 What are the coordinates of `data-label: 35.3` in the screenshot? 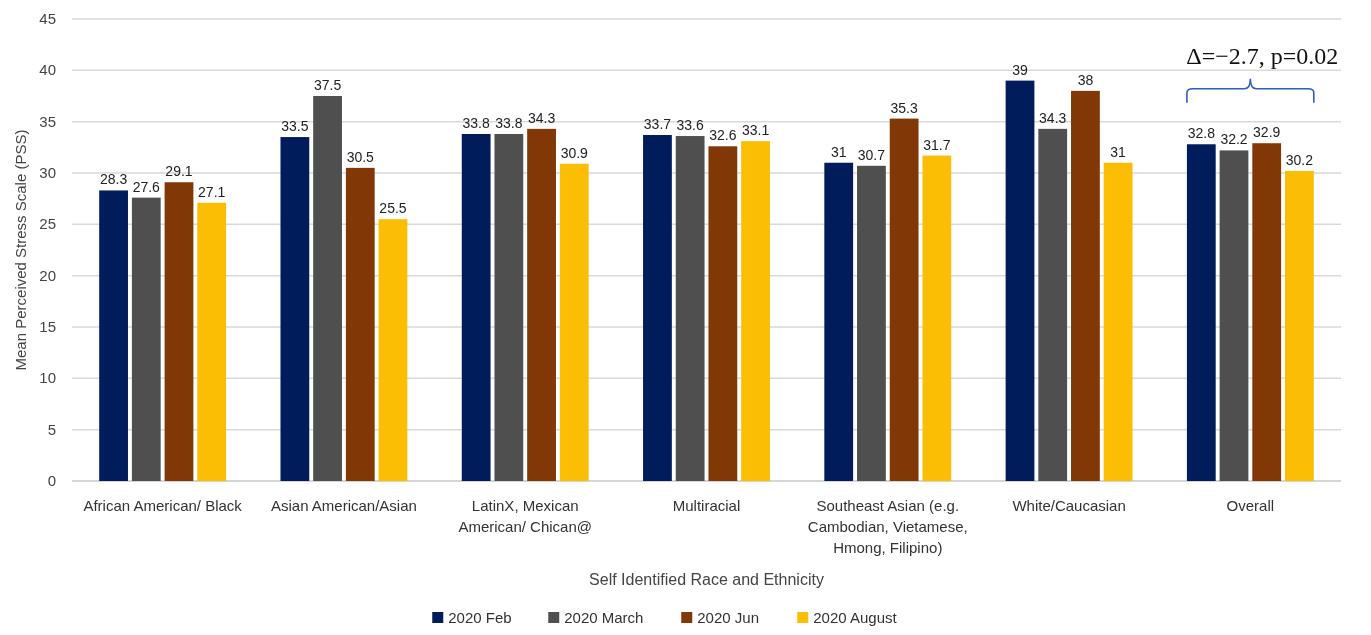 It's located at (904, 107).